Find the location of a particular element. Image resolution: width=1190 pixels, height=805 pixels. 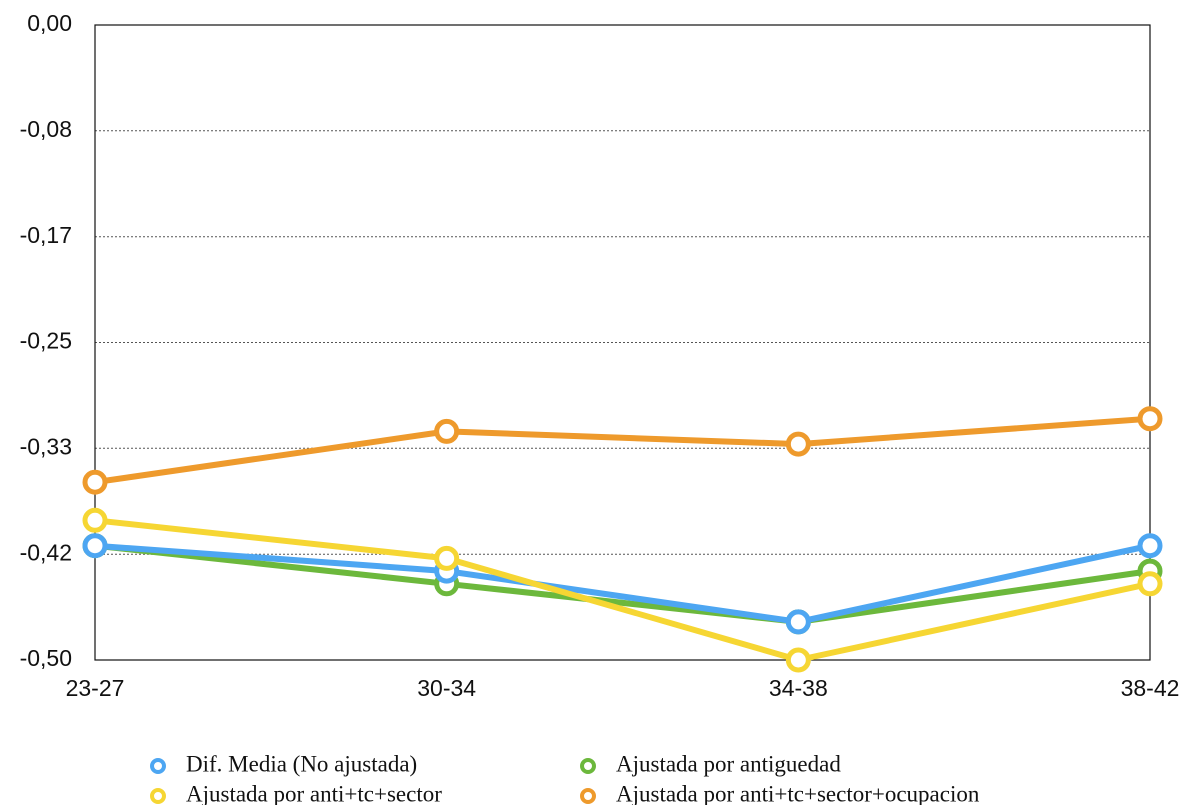

y-tick-label: 0,00 is located at coordinates (49, 23).